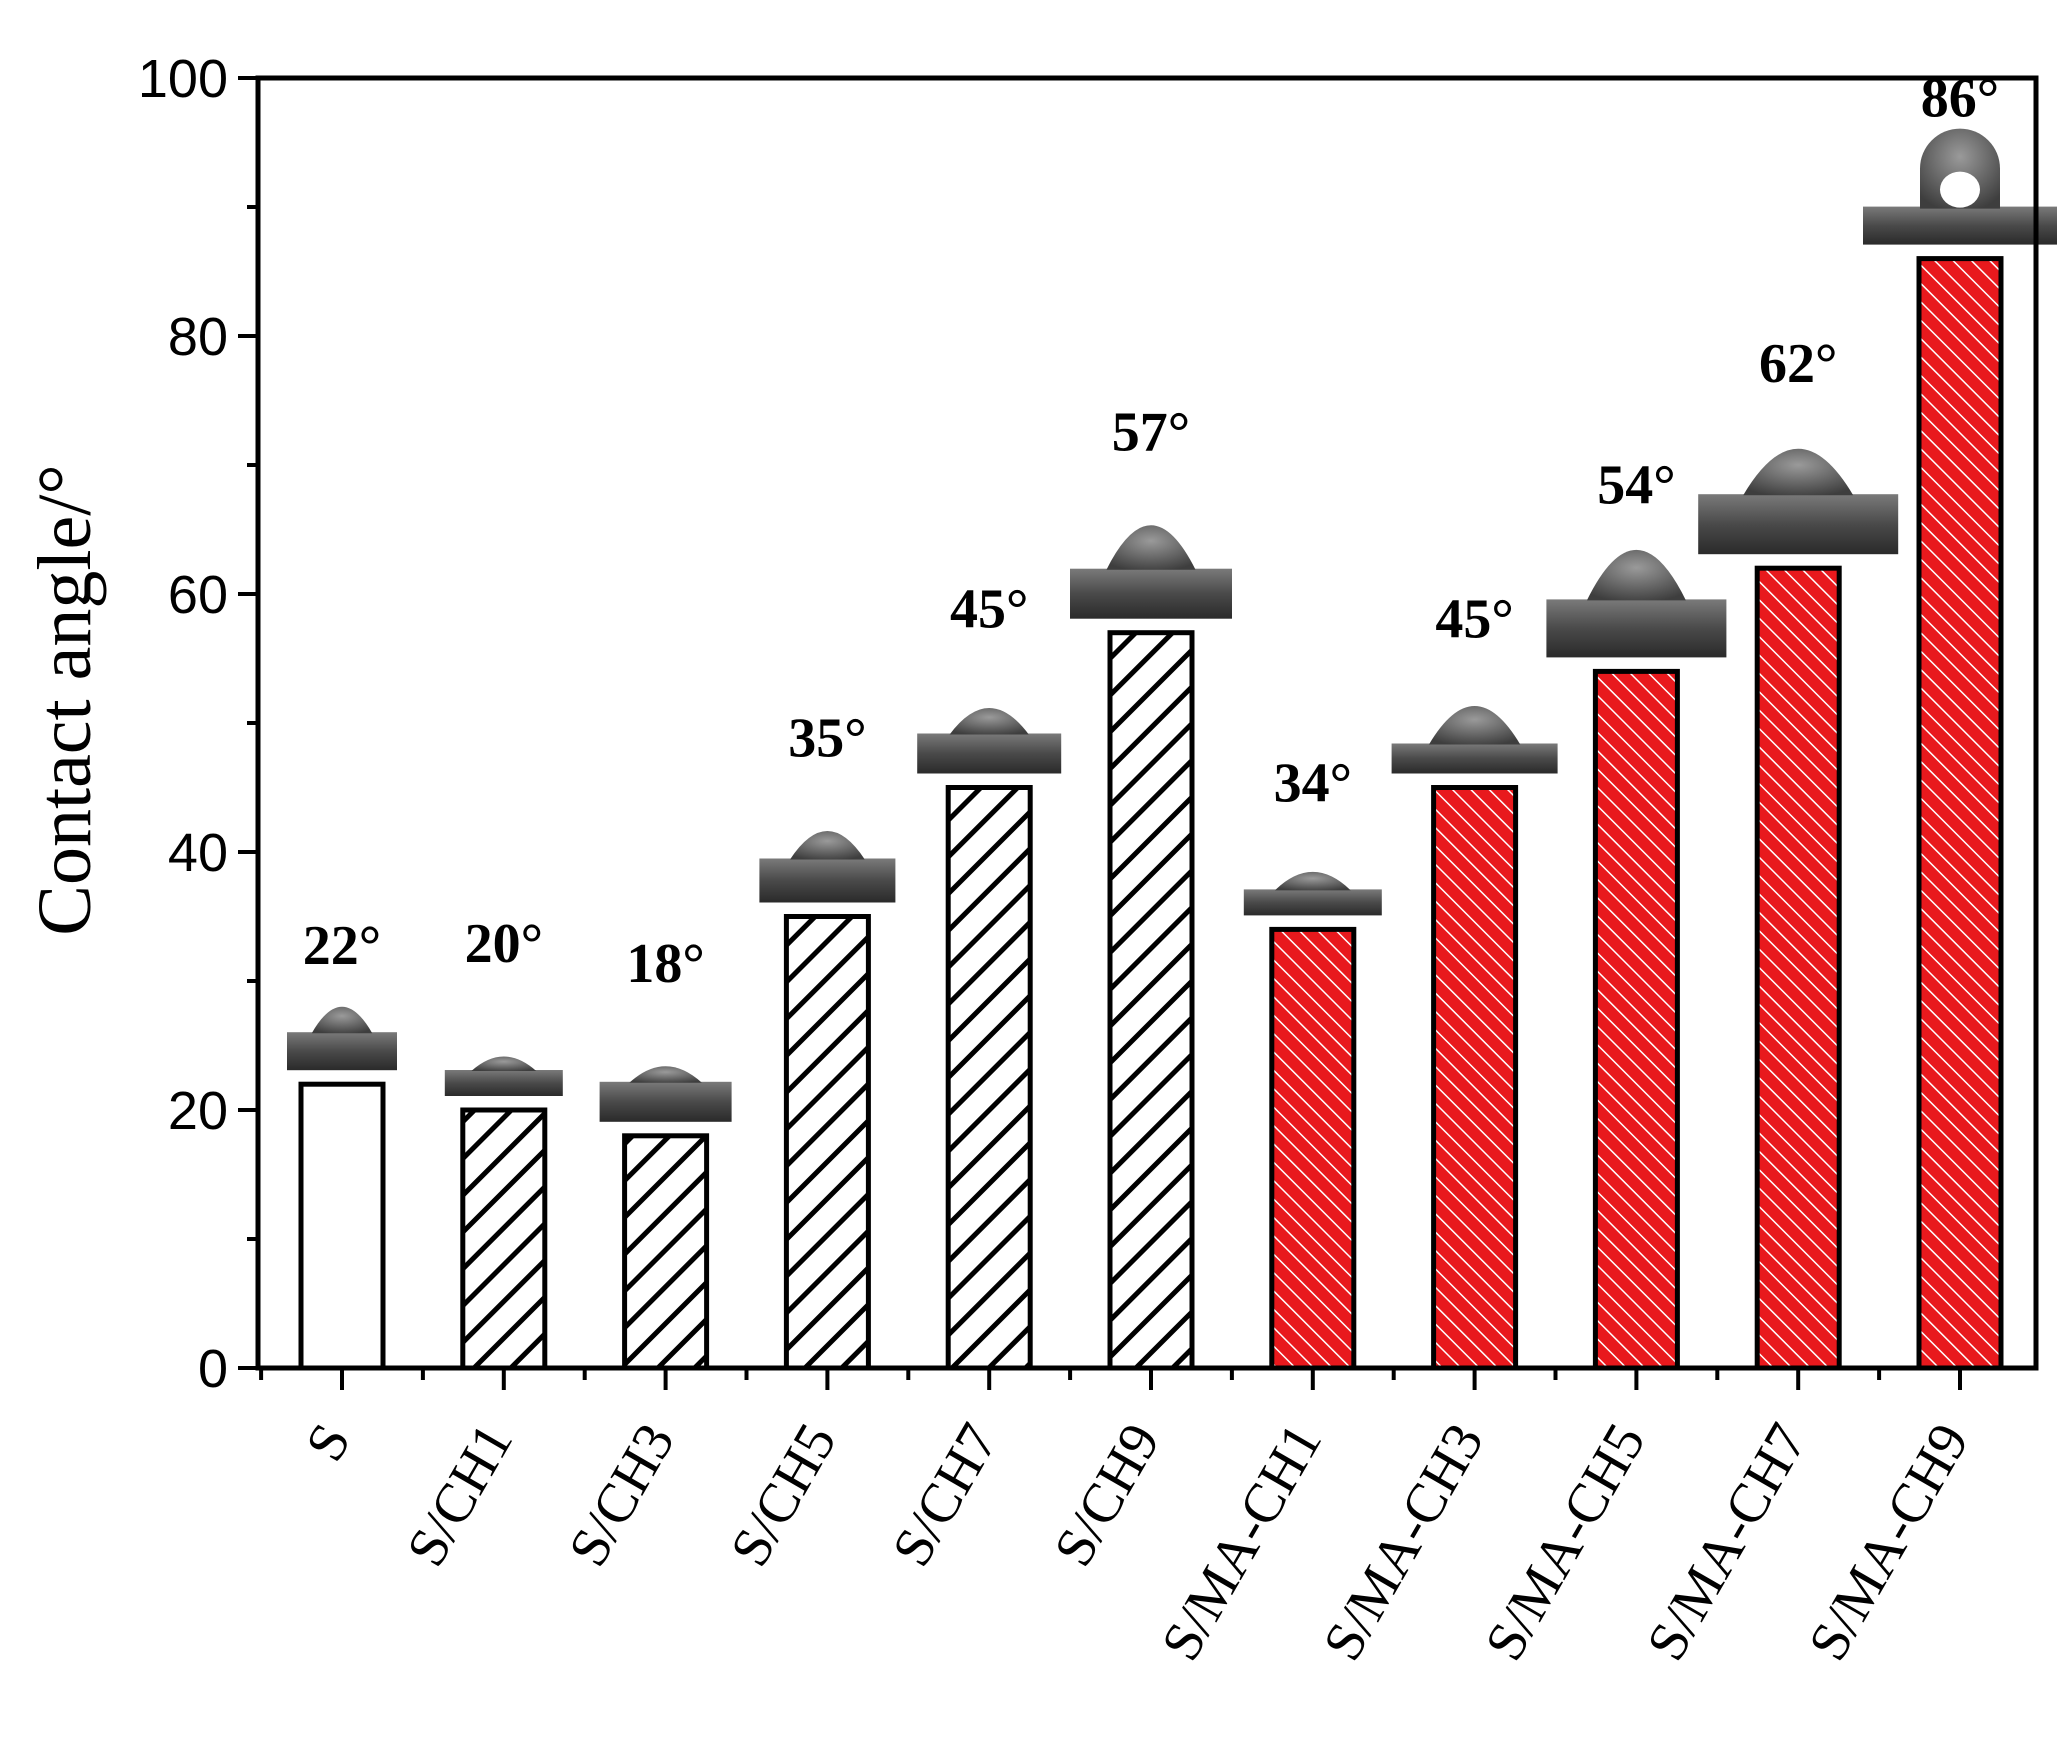 The height and width of the screenshot is (1758, 2071). I want to click on data-label: 35°, so click(827, 739).